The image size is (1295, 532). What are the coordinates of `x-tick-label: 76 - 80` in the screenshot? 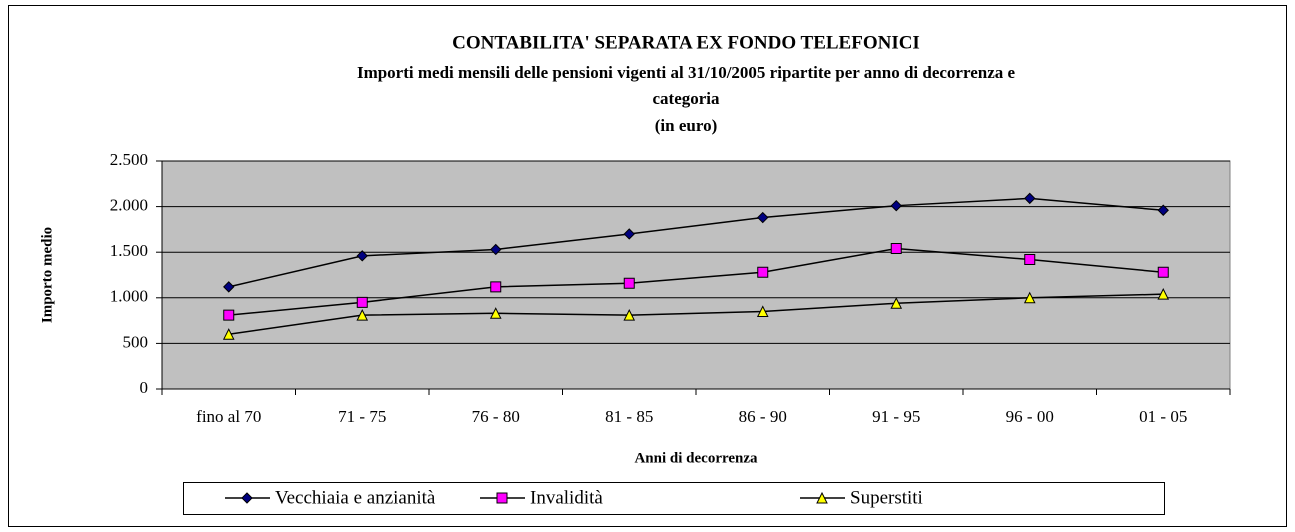 It's located at (496, 416).